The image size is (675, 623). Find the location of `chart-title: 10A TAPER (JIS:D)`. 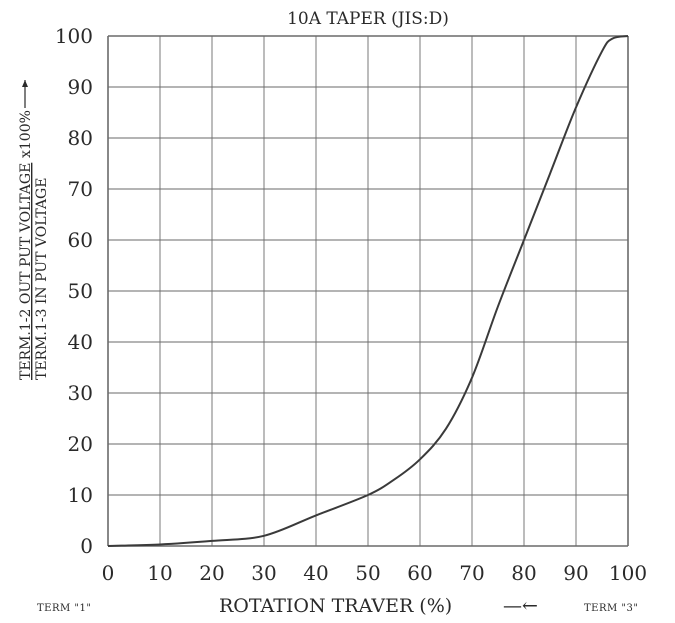

chart-title: 10A TAPER (JIS:D) is located at coordinates (368, 19).